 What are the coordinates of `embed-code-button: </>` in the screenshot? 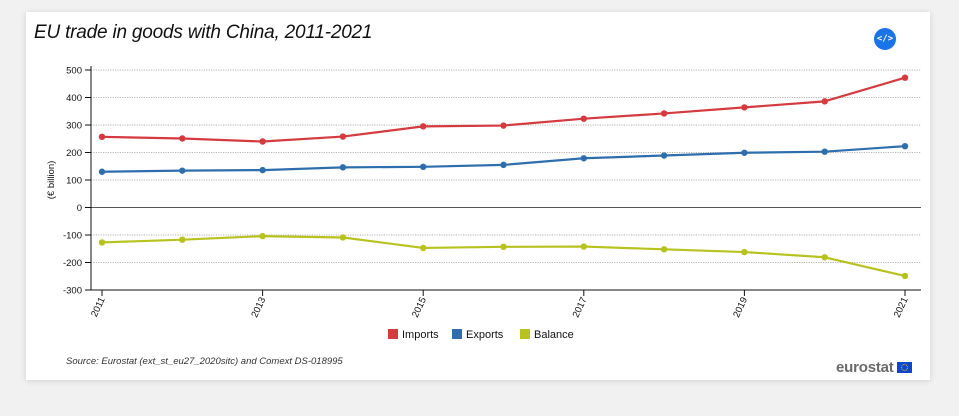 It's located at (885, 39).